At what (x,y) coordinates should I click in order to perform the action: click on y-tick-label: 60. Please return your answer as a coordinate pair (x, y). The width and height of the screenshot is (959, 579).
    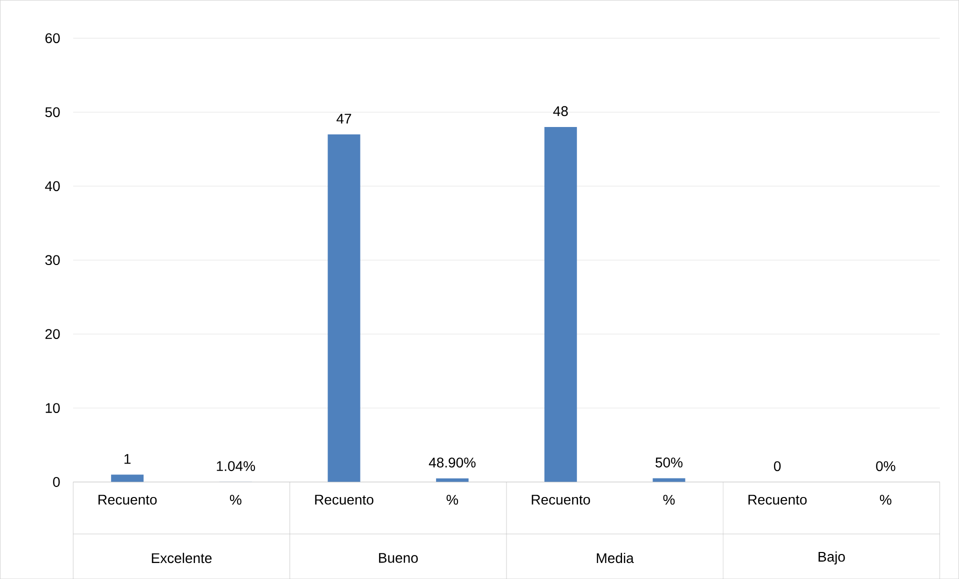
    Looking at the image, I should click on (52, 38).